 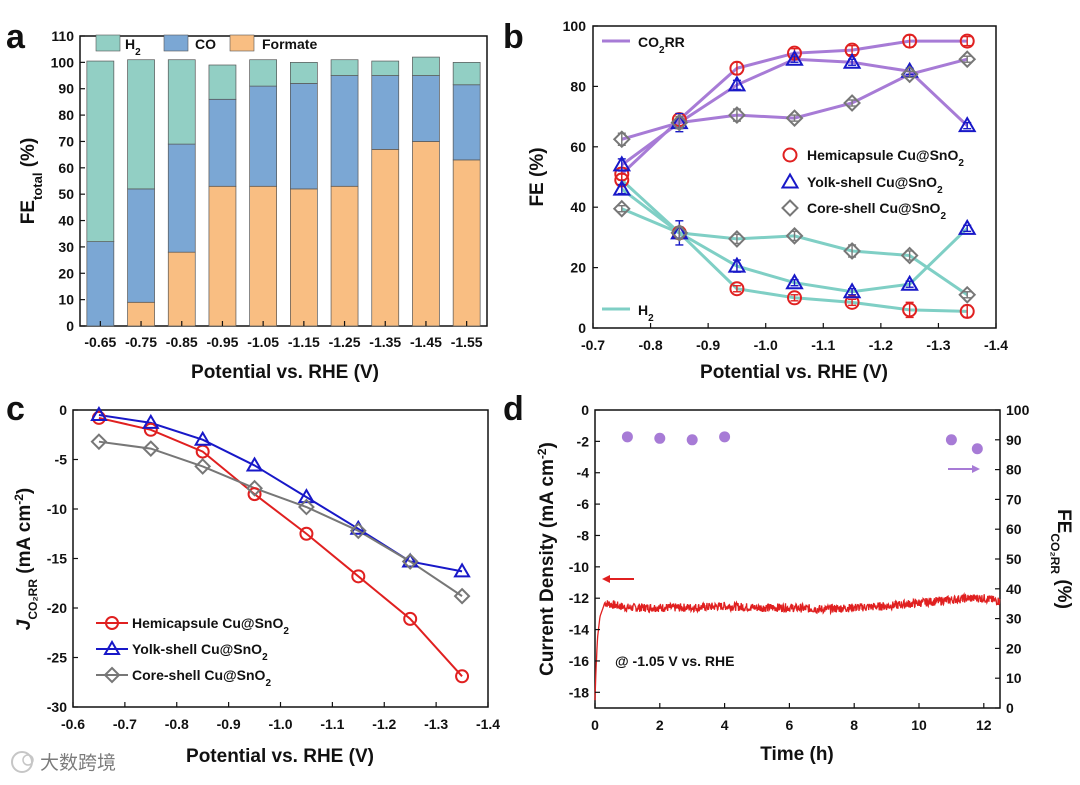 I want to click on c-xtick-label: -1.0, so click(x=280, y=724).